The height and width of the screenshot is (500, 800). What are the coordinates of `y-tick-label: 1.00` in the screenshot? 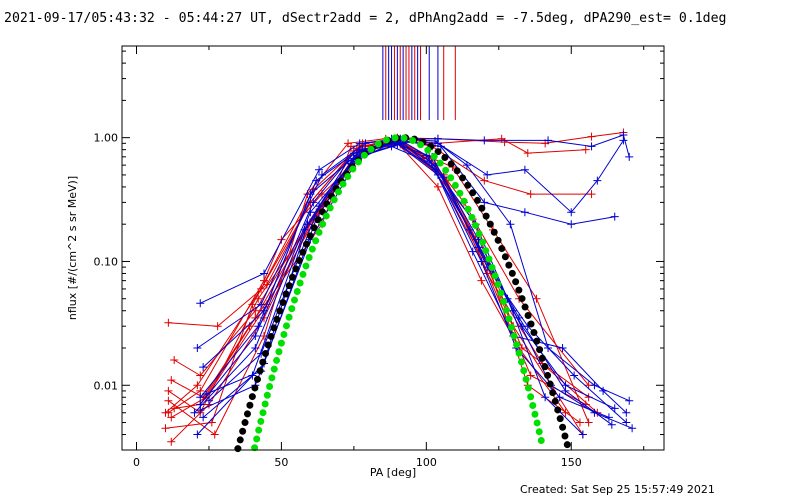 It's located at (106, 138).